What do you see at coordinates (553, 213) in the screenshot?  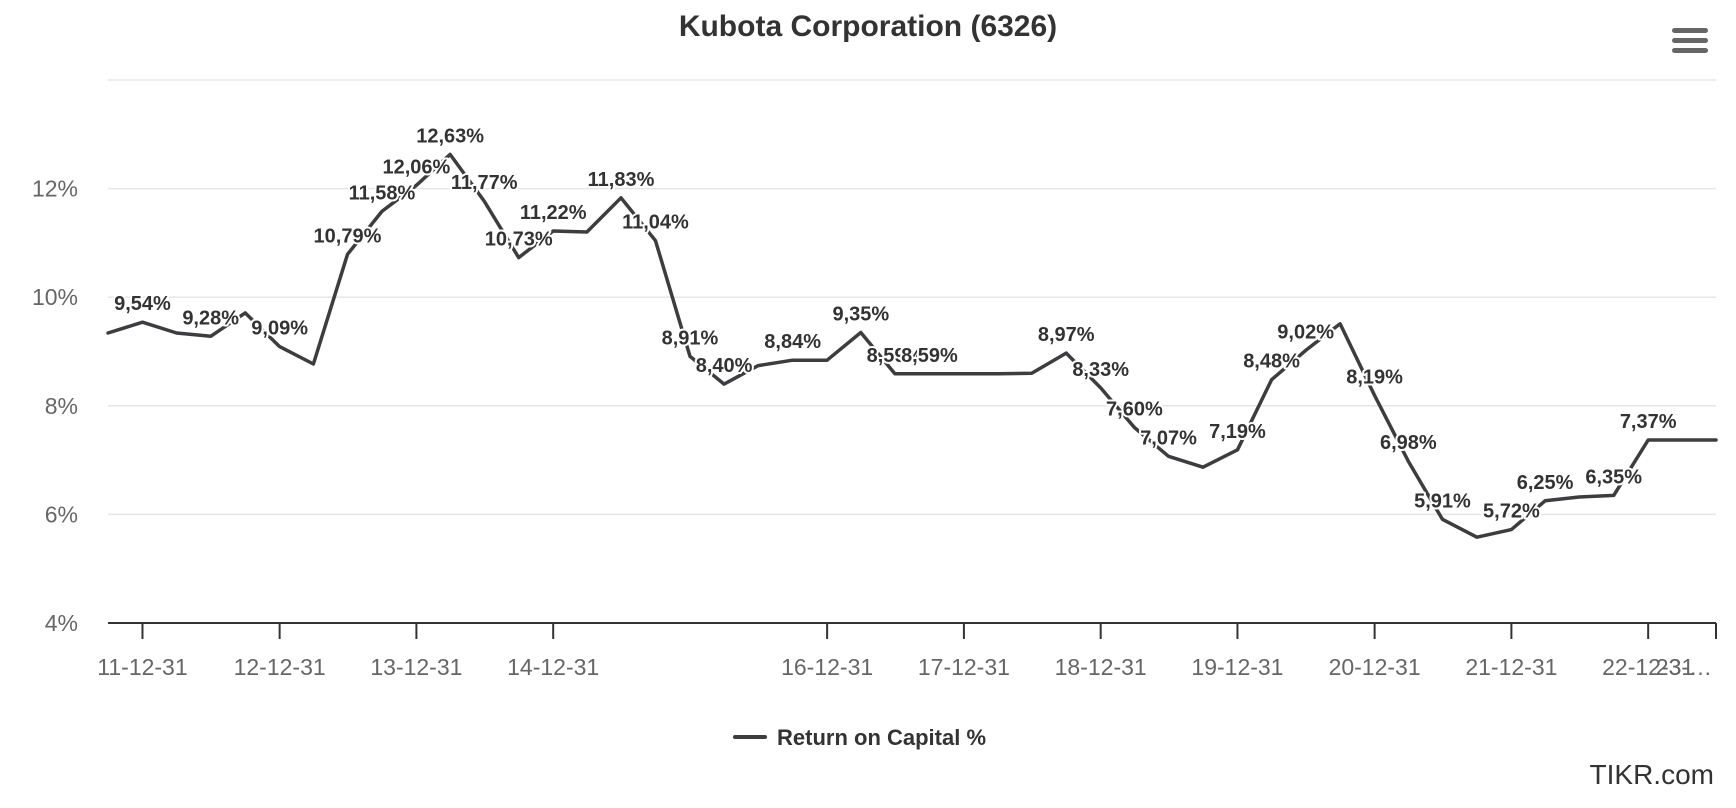 I see `data-label: 11,22%` at bounding box center [553, 213].